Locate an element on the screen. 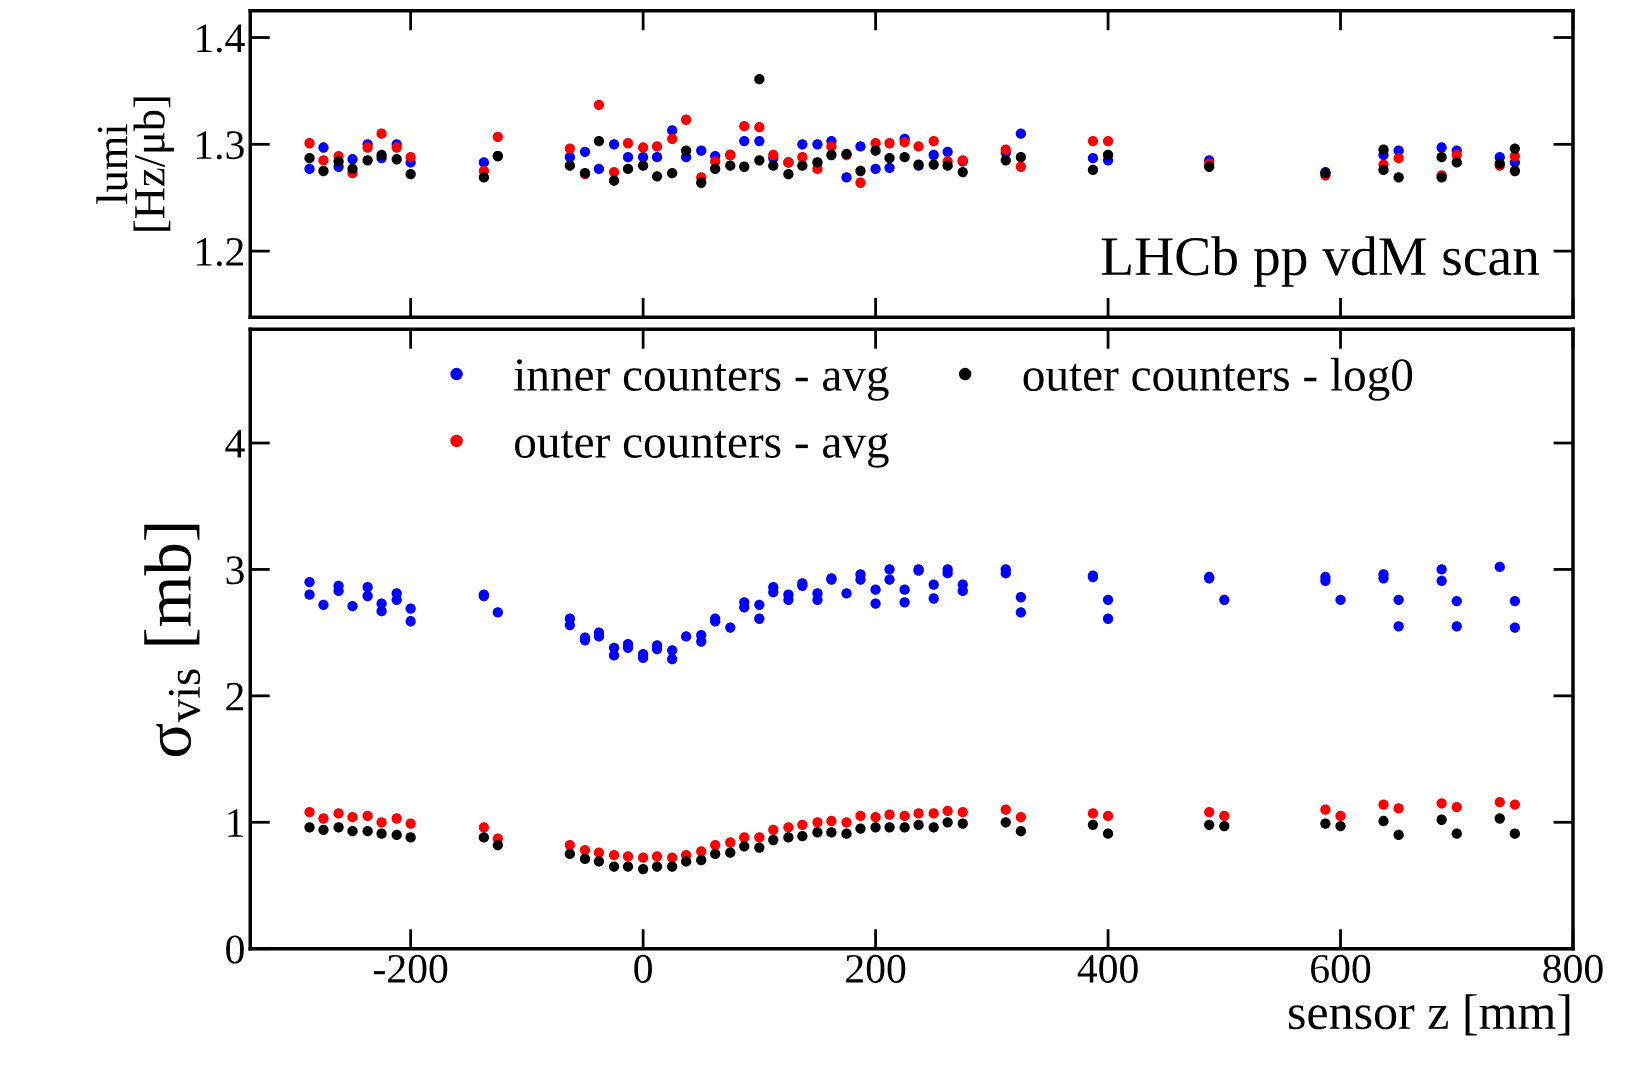 This screenshot has width=1625, height=1083. x-tick-label: -200 is located at coordinates (411, 968).